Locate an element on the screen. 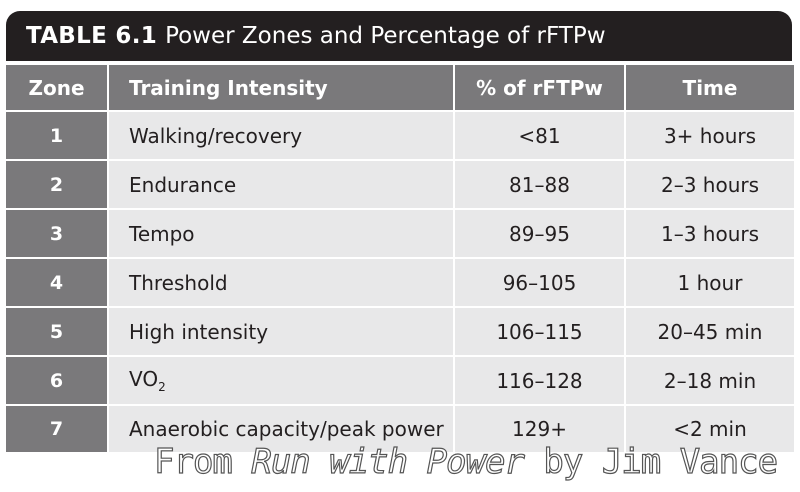  zone-cell: 7 is located at coordinates (56, 429).